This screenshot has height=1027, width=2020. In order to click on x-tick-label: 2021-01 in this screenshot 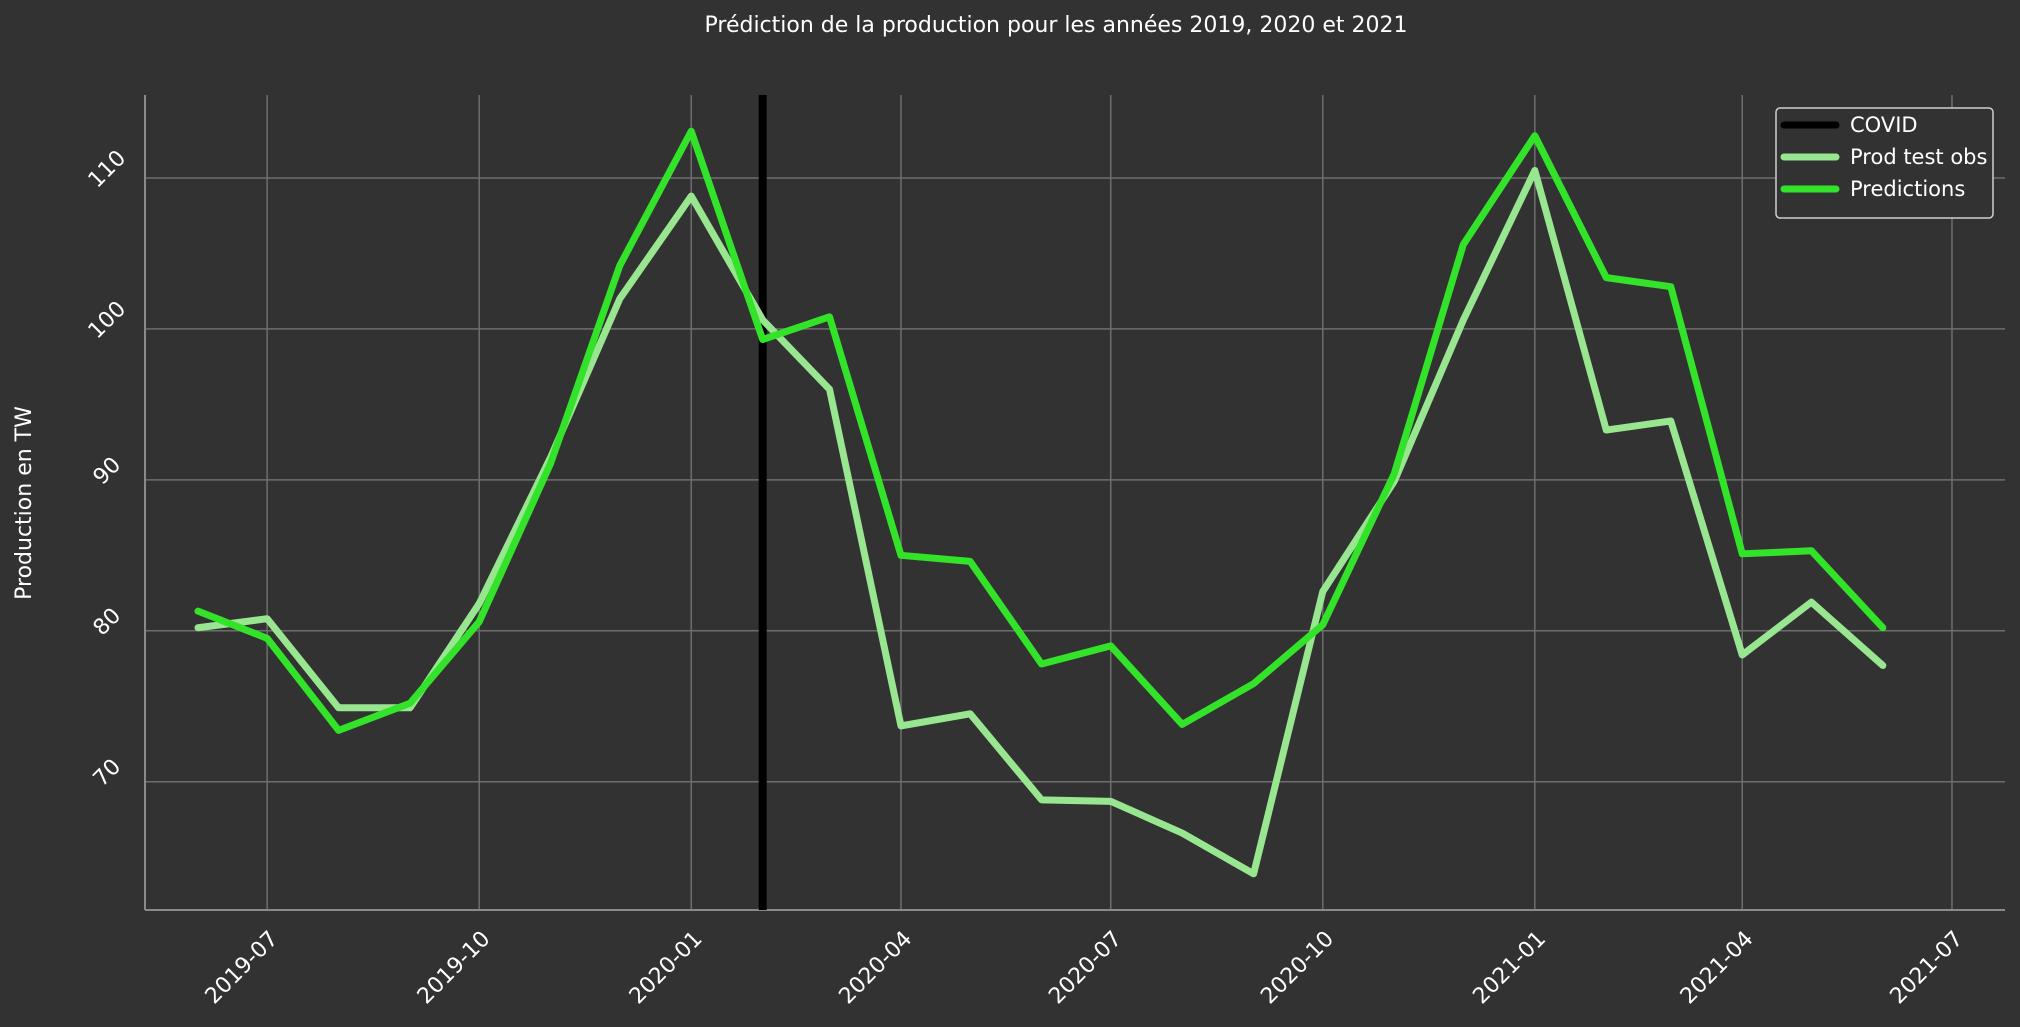, I will do `click(1509, 968)`.